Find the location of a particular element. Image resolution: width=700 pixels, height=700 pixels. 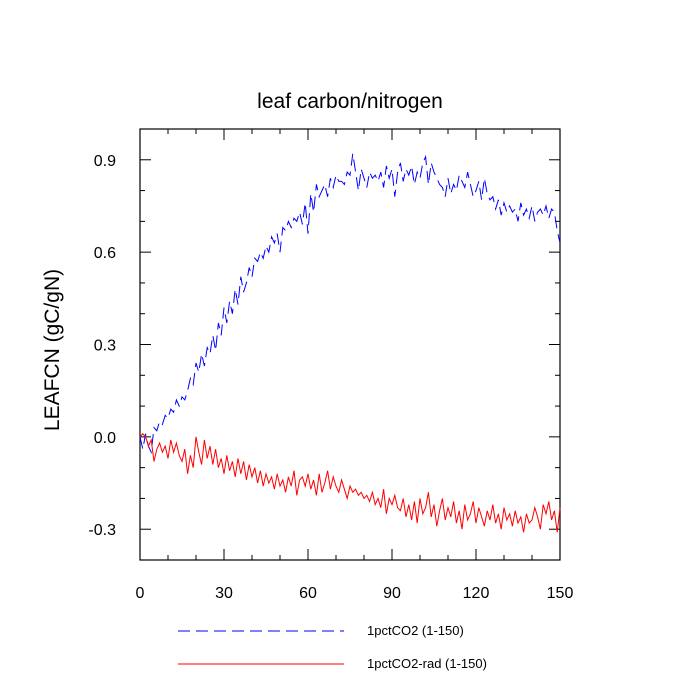

x-tick-label: 30 is located at coordinates (224, 593).